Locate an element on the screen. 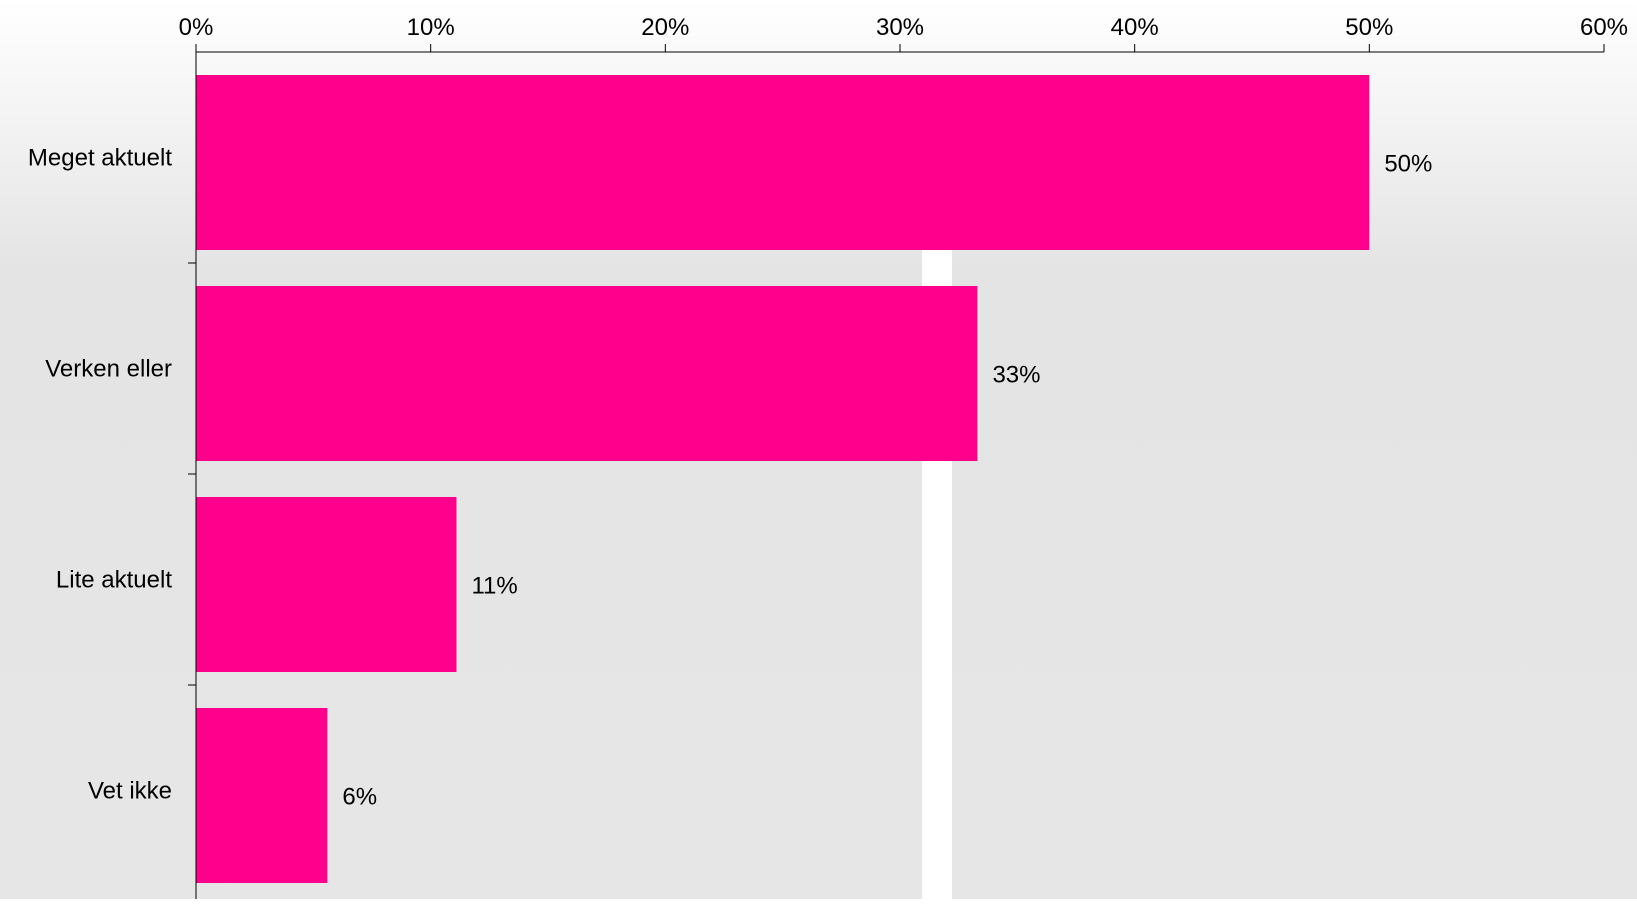  x-tick-label: 0% is located at coordinates (196, 27).